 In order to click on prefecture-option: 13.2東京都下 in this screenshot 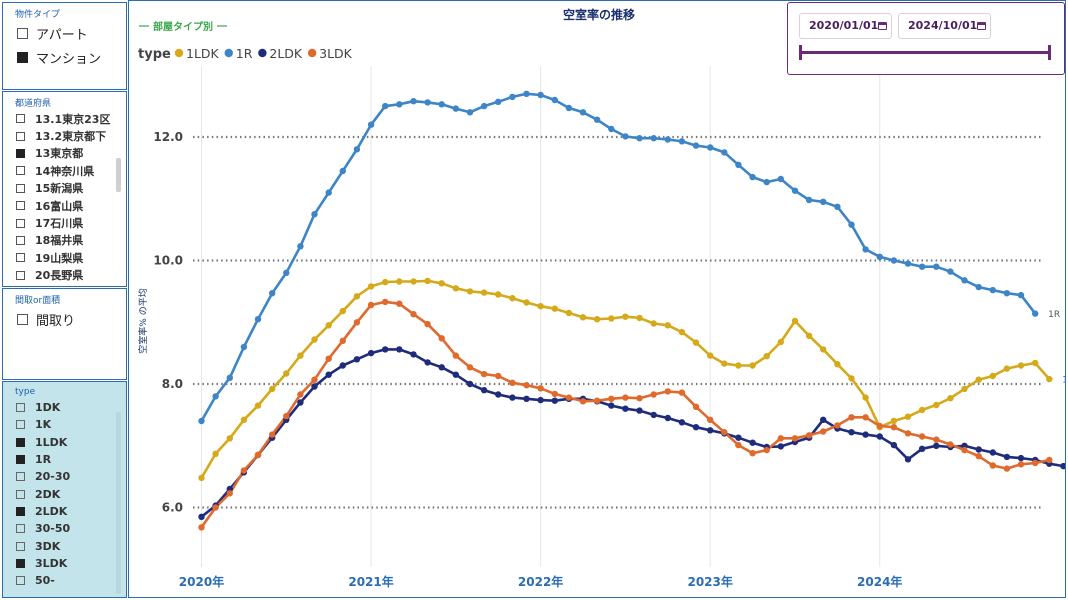, I will do `click(64, 135)`.